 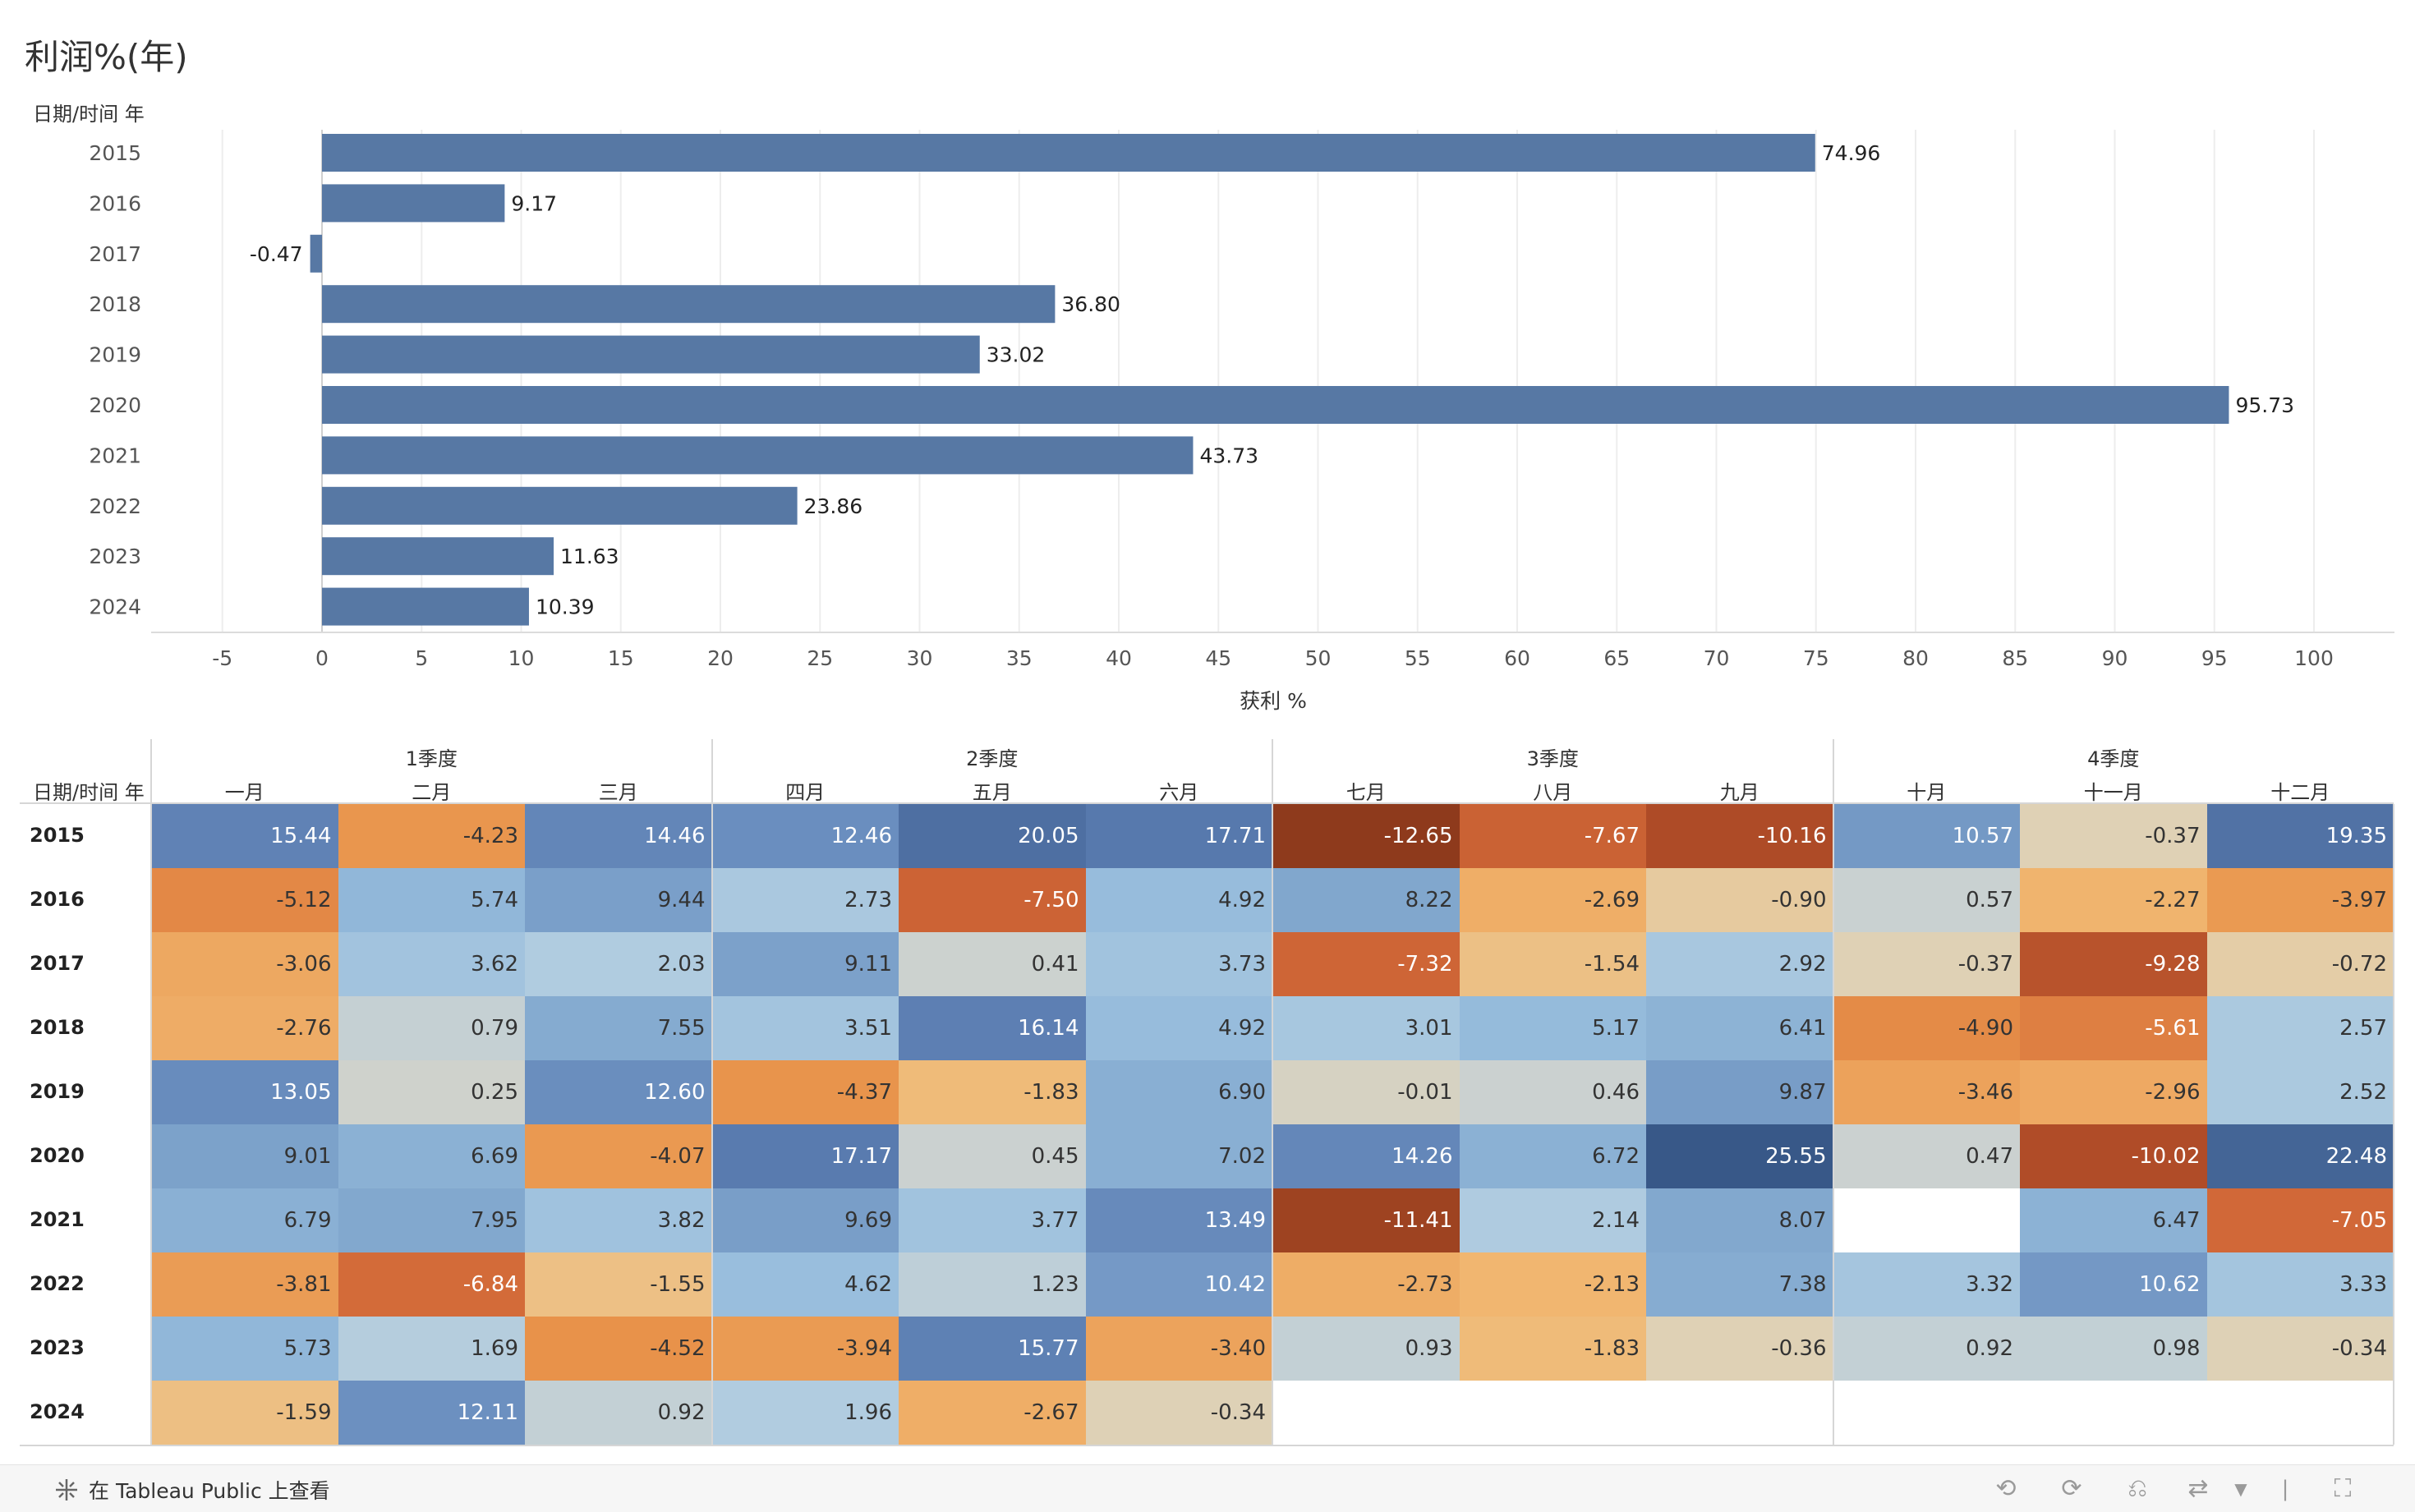 What do you see at coordinates (992, 900) in the screenshot?
I see `heatmap-cell: -7.50` at bounding box center [992, 900].